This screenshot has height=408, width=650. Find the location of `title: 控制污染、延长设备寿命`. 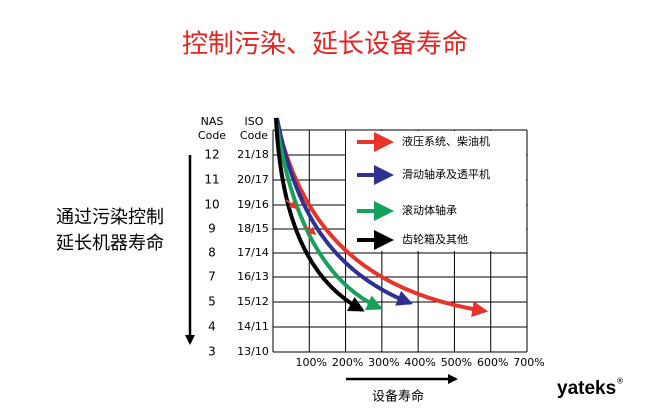

title: 控制污染、延长设备寿命 is located at coordinates (325, 45).